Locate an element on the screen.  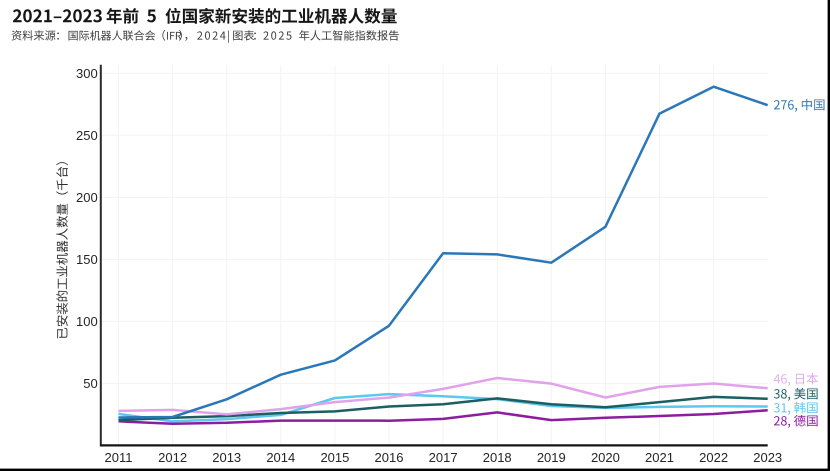
svg-text: 2017 is located at coordinates (443, 457).